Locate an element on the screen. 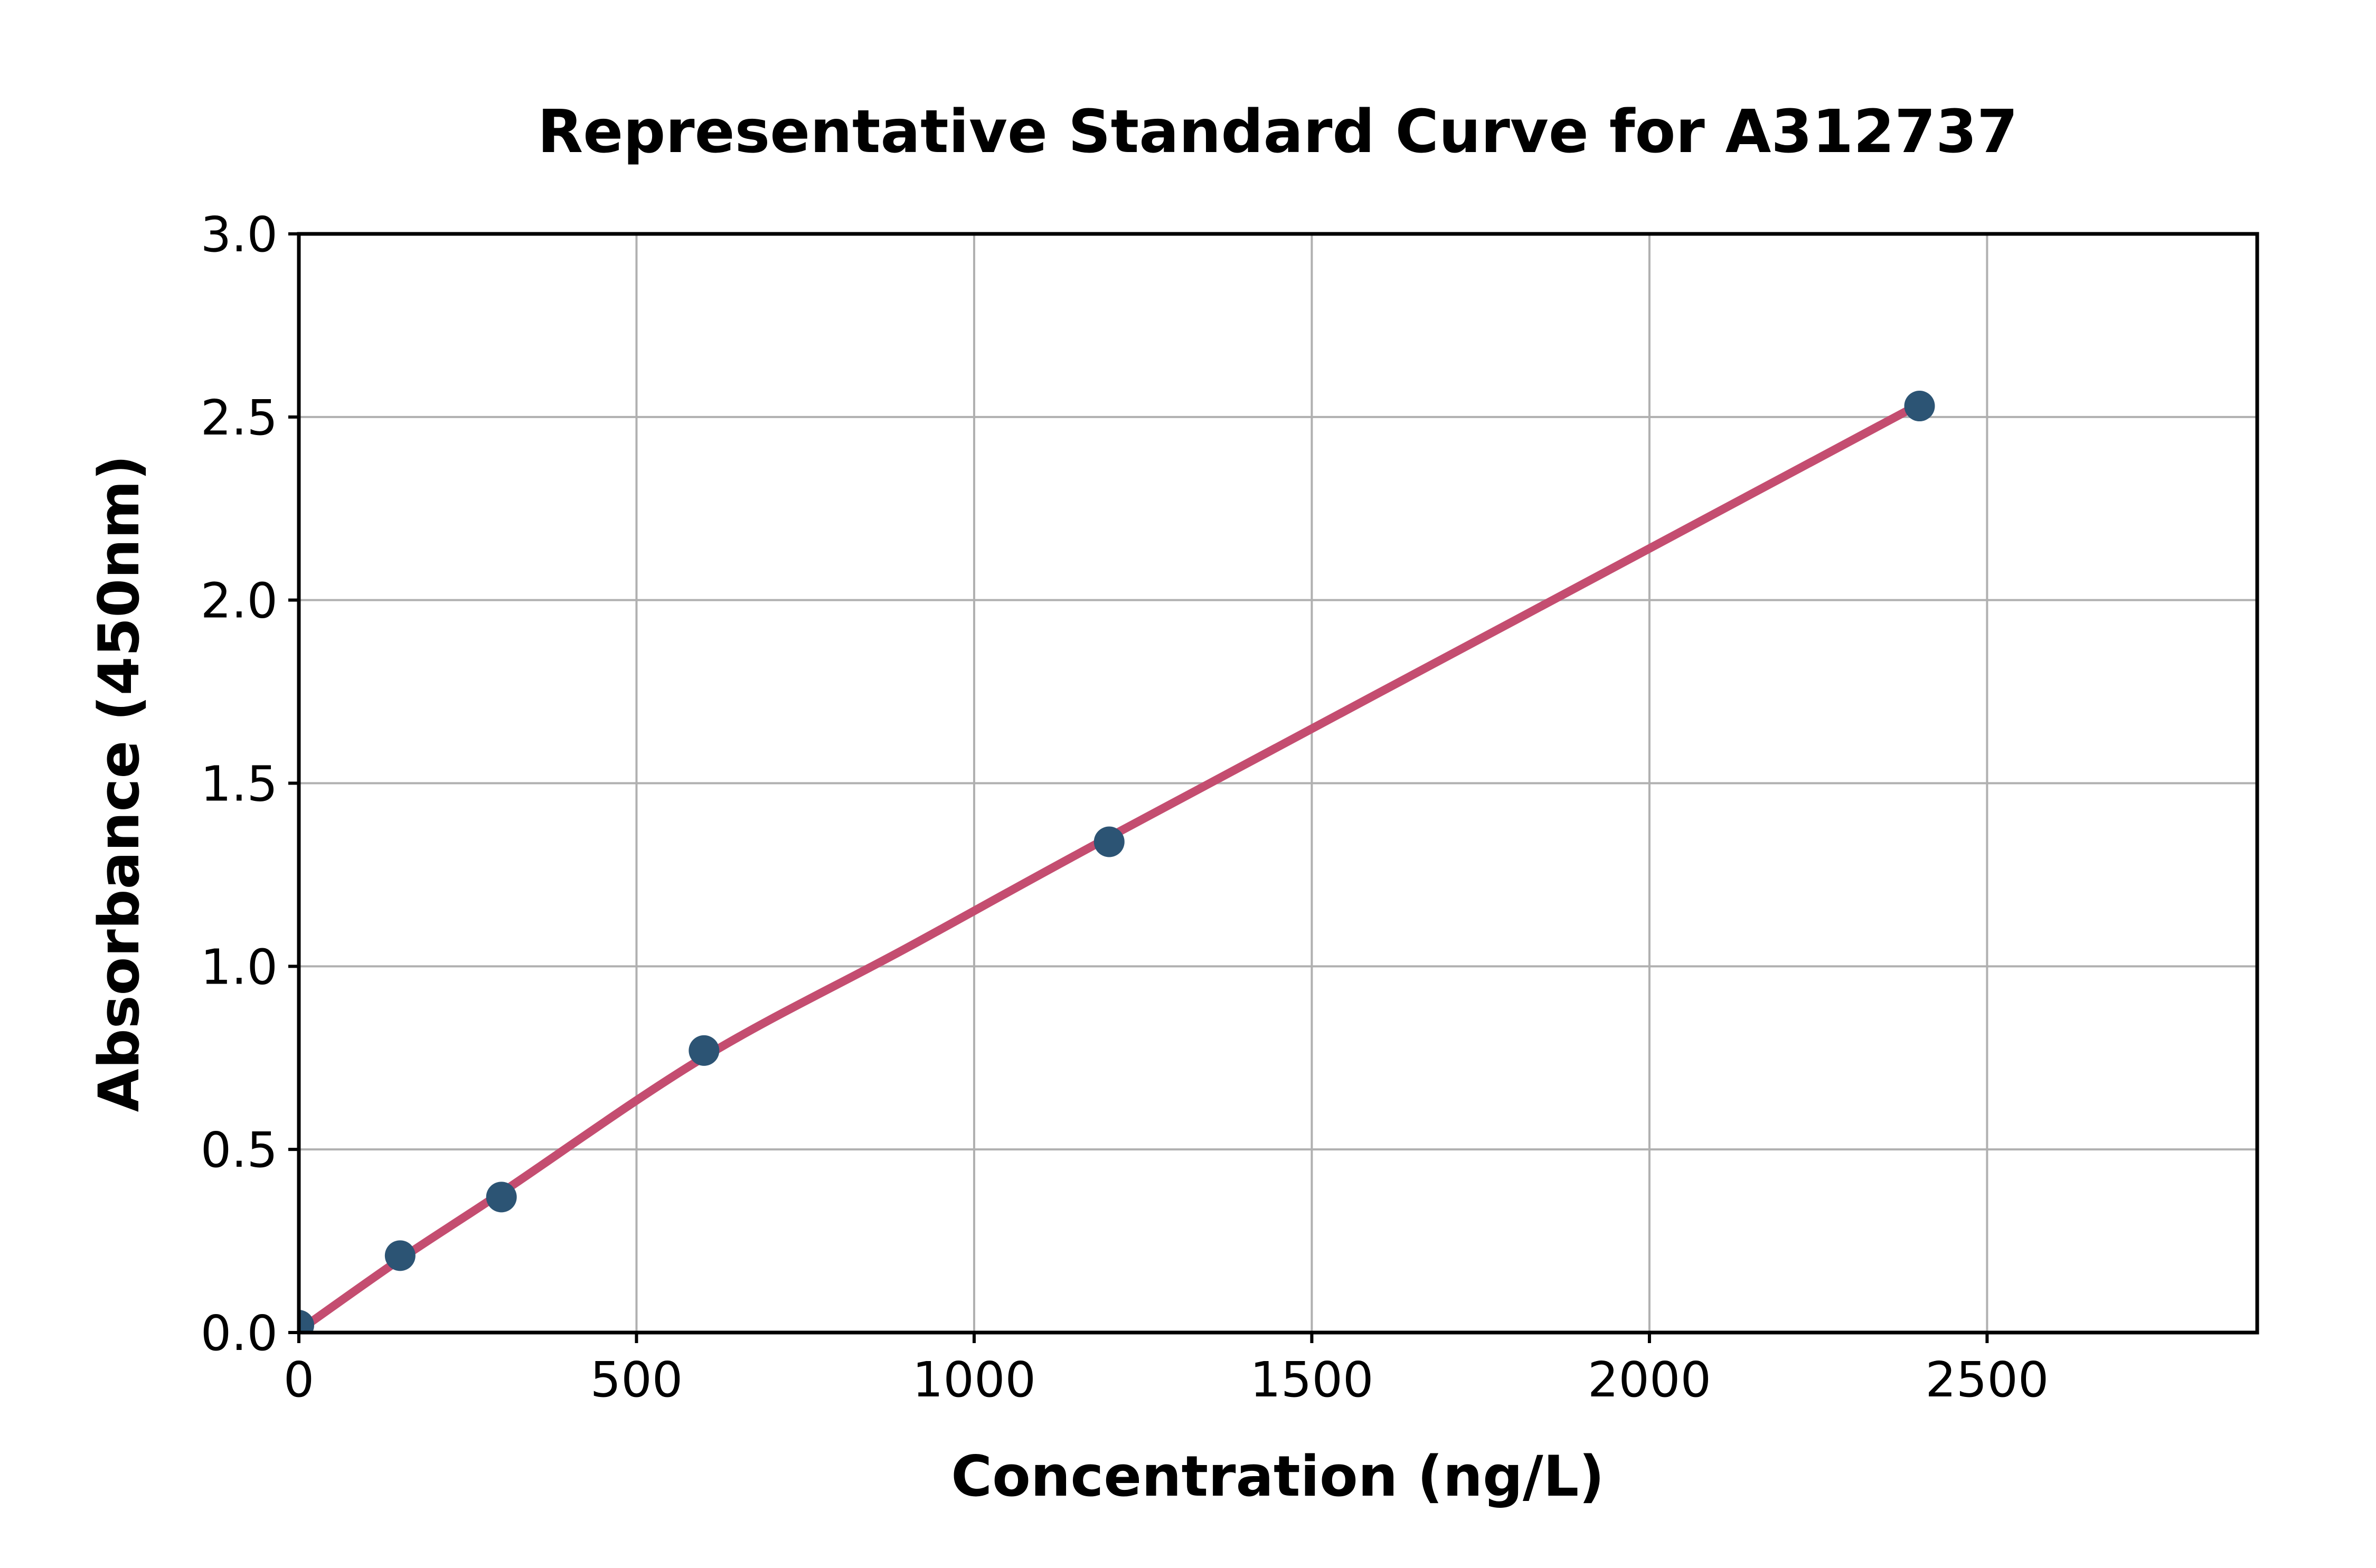 The height and width of the screenshot is (1568, 2376). x-tick-label: 1000 is located at coordinates (974, 1380).